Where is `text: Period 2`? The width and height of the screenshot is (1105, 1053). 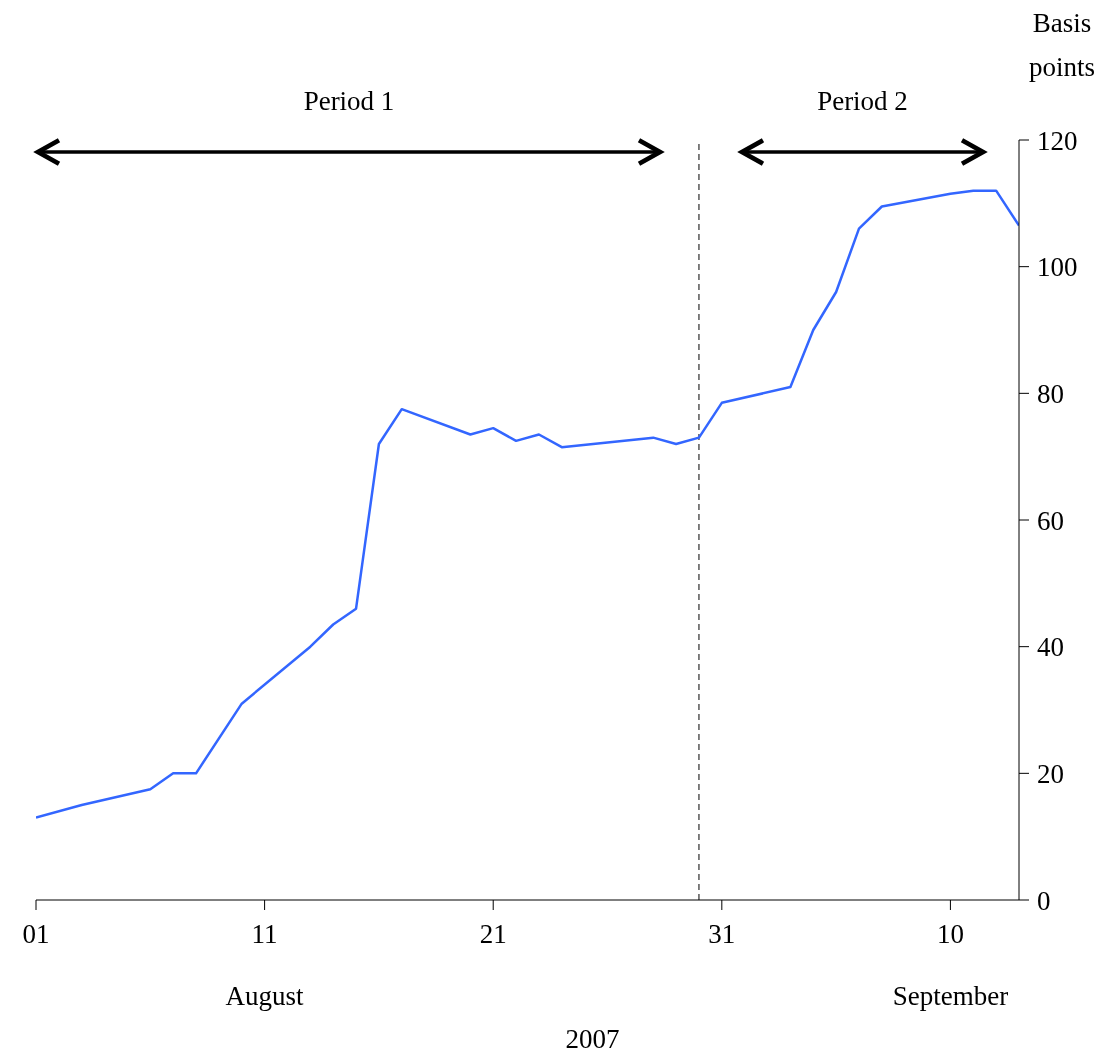 text: Period 2 is located at coordinates (862, 101).